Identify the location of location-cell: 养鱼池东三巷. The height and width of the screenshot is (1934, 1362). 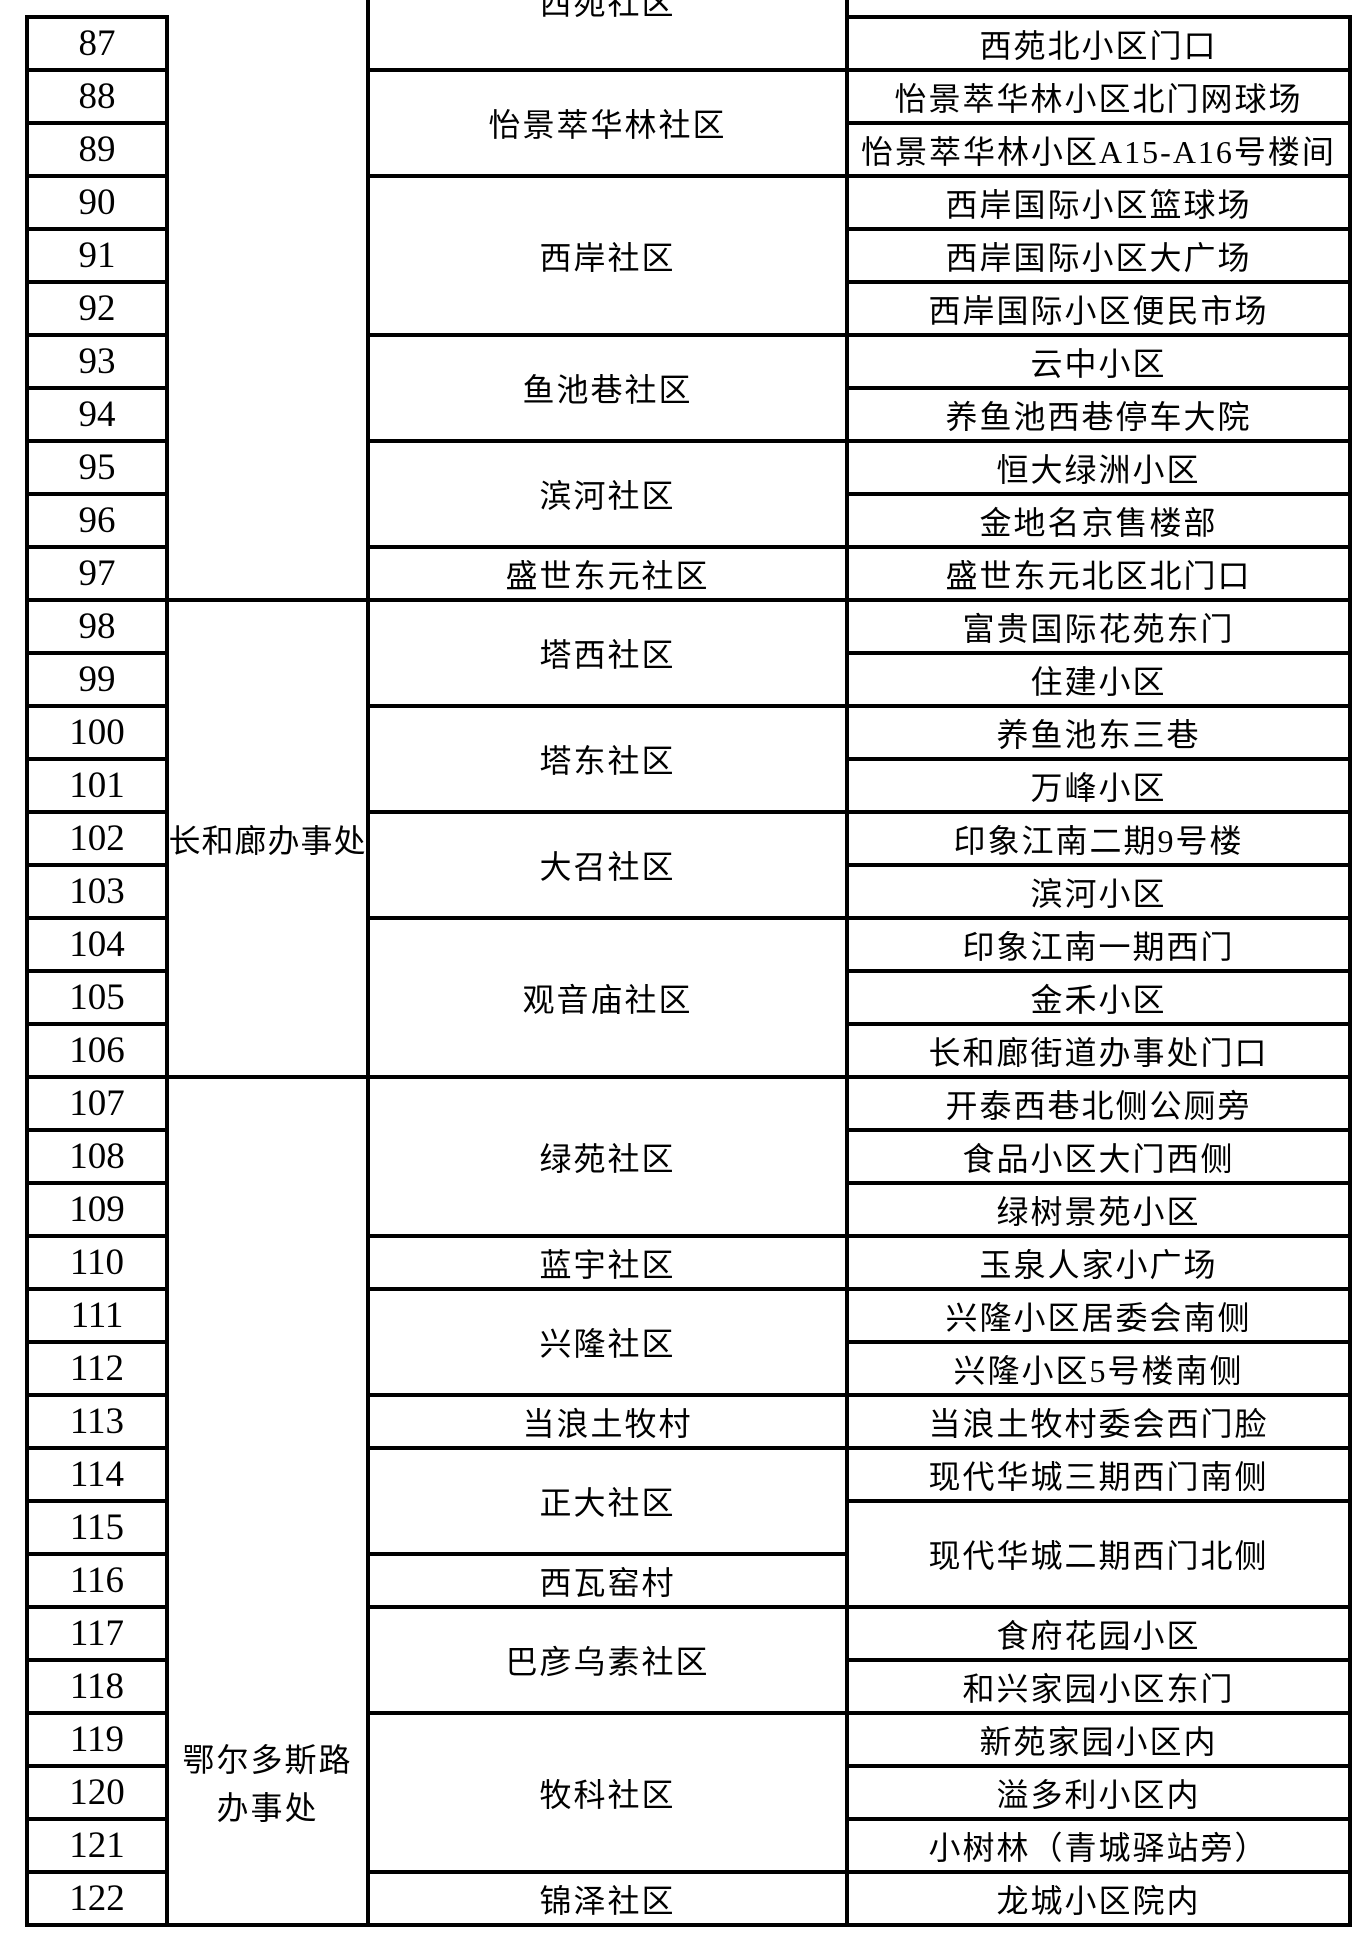
(1098, 732).